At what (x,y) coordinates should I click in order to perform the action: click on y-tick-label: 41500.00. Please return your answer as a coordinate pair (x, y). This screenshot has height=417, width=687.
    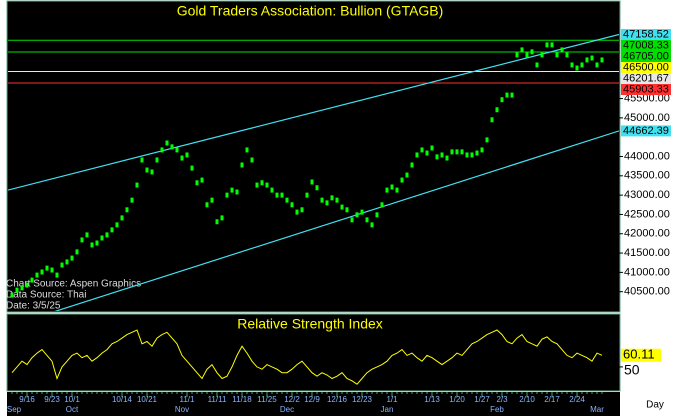
    Looking at the image, I should click on (647, 253).